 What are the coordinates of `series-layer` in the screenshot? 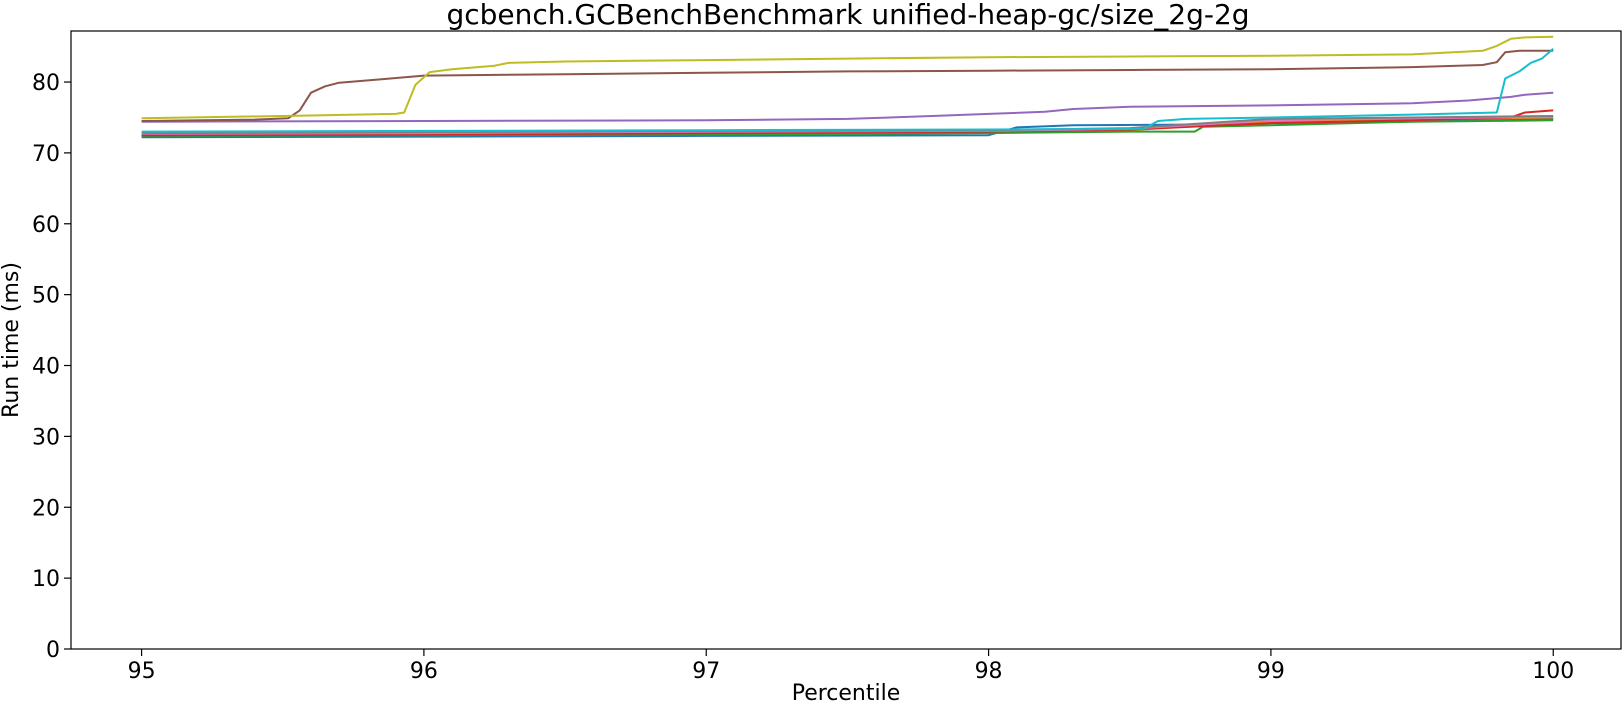 It's located at (847, 87).